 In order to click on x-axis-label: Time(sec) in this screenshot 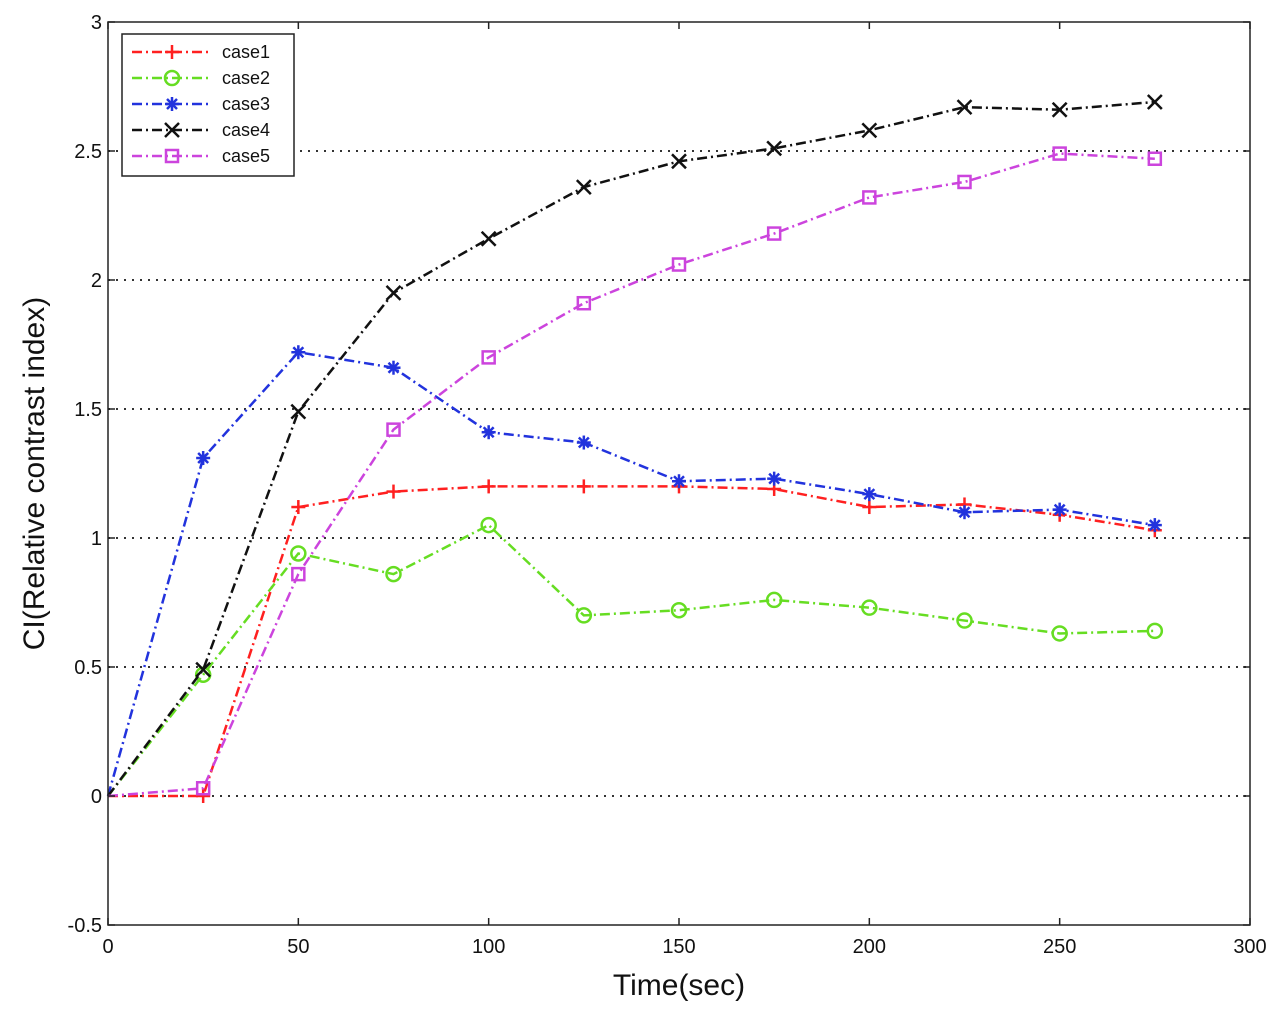, I will do `click(679, 985)`.